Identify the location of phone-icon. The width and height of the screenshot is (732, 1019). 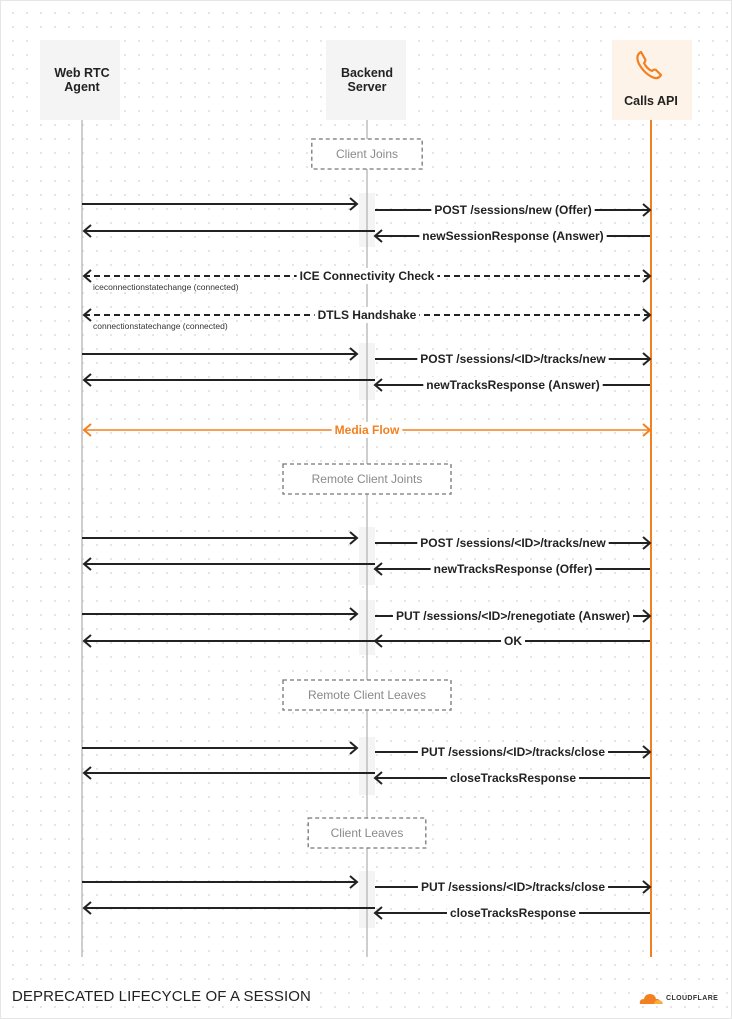
(649, 65).